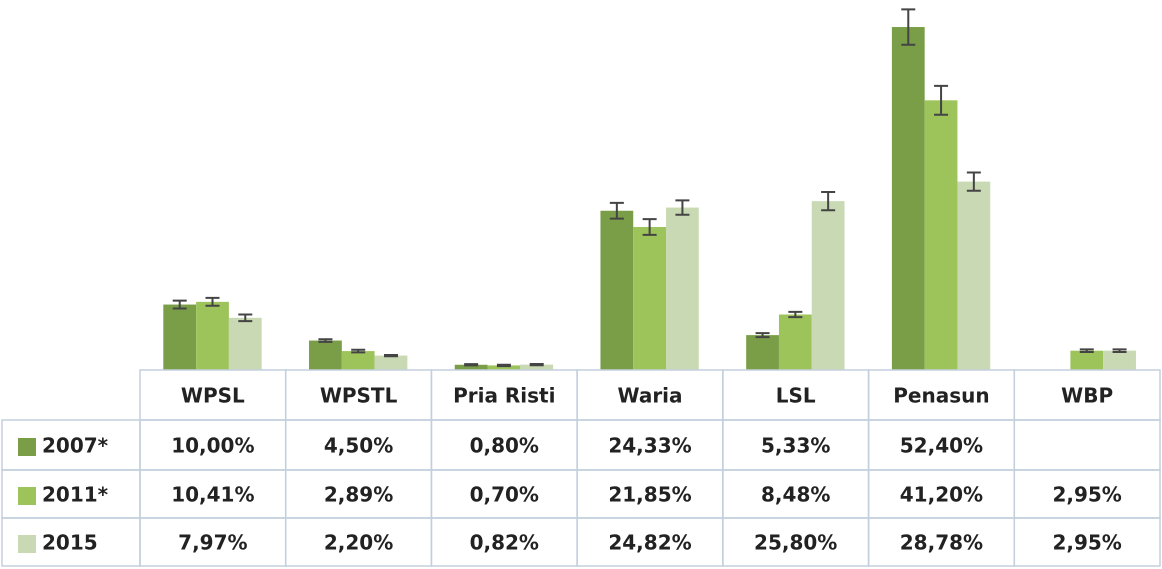 The width and height of the screenshot is (1162, 569). Describe the element at coordinates (941, 446) in the screenshot. I see `data-label: 52,40%` at that location.